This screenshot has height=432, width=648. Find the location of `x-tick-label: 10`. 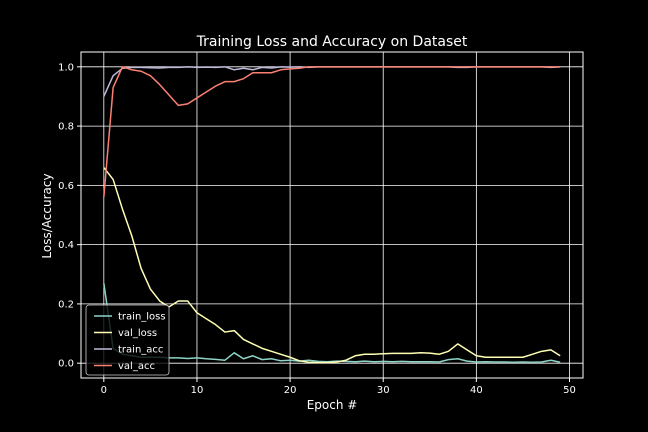

x-tick-label: 10 is located at coordinates (197, 390).